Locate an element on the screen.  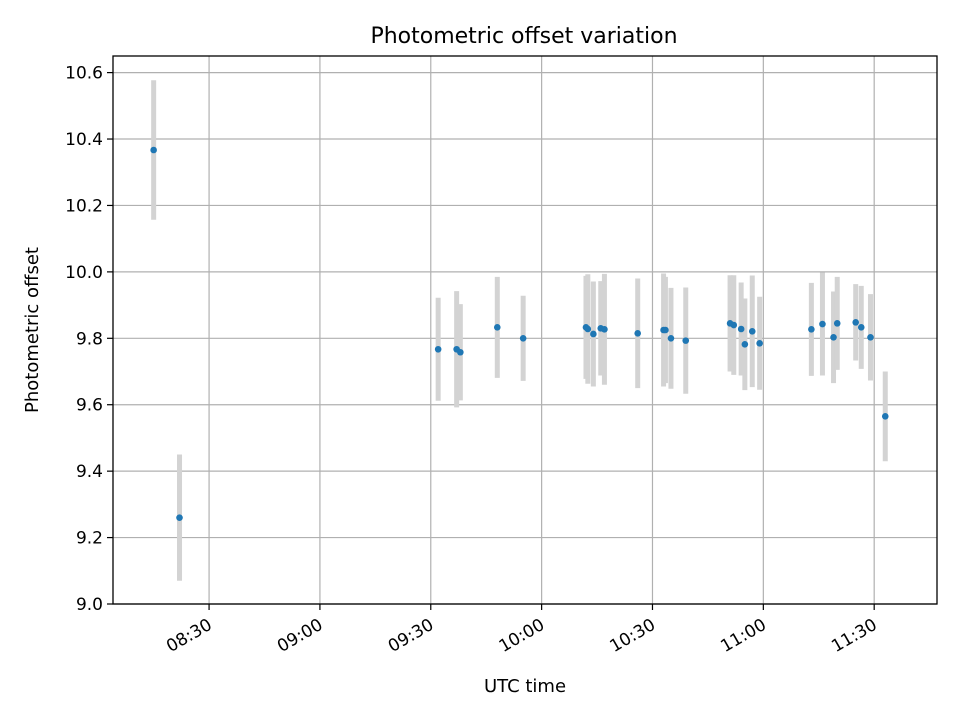
y-axis-label: Photometric offset is located at coordinates (32, 330).